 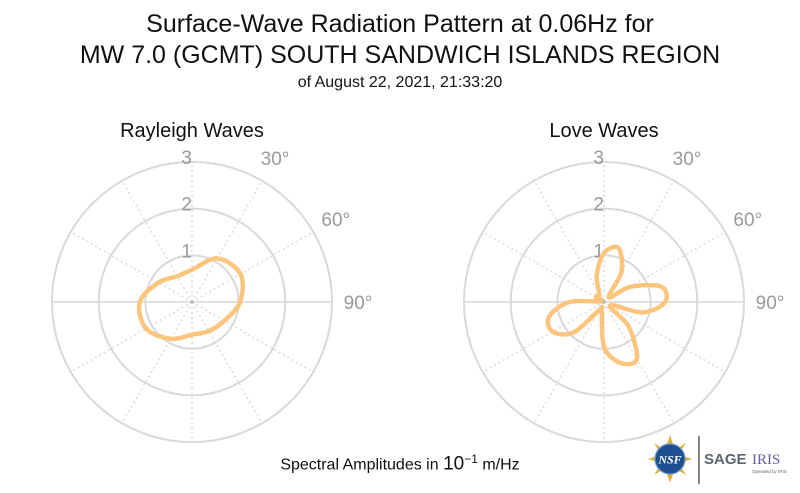 What do you see at coordinates (766, 460) in the screenshot?
I see `iris-text: IRIS` at bounding box center [766, 460].